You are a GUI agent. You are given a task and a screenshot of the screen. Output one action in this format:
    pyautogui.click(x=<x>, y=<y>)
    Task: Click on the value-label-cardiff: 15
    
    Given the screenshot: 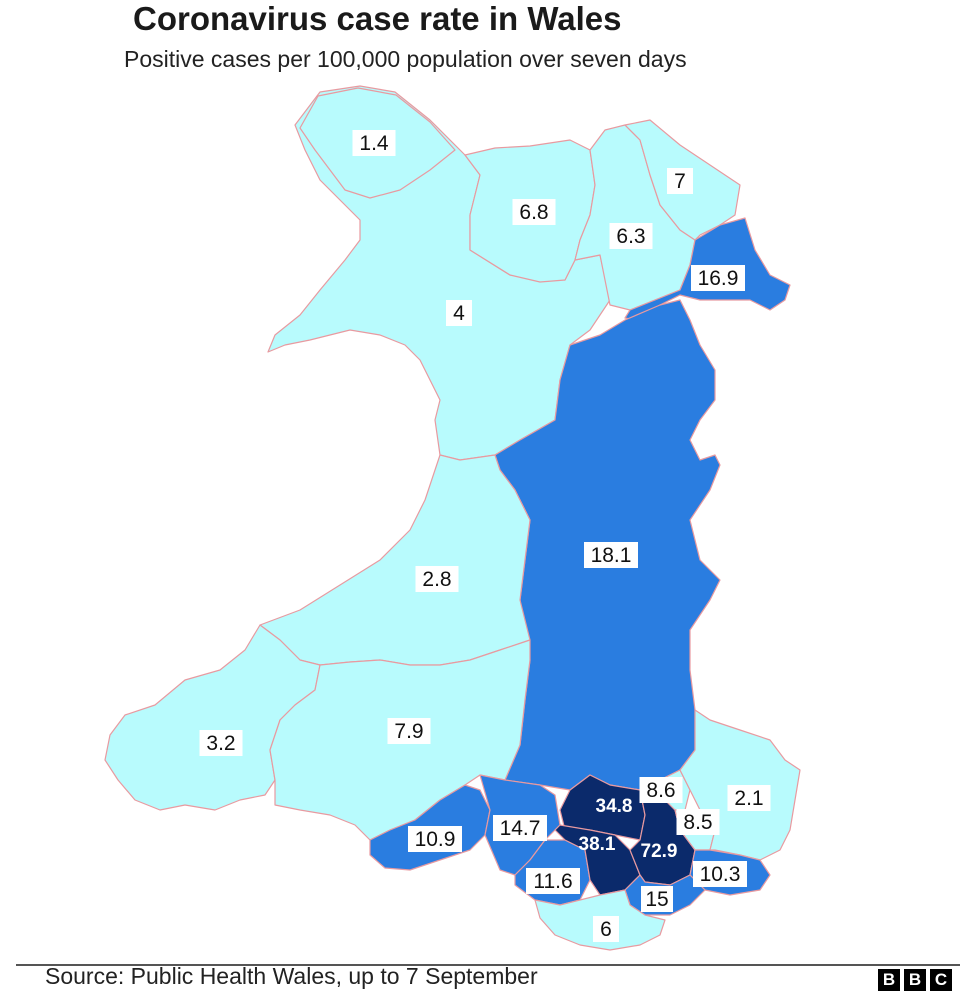 What is the action you would take?
    pyautogui.click(x=656, y=899)
    